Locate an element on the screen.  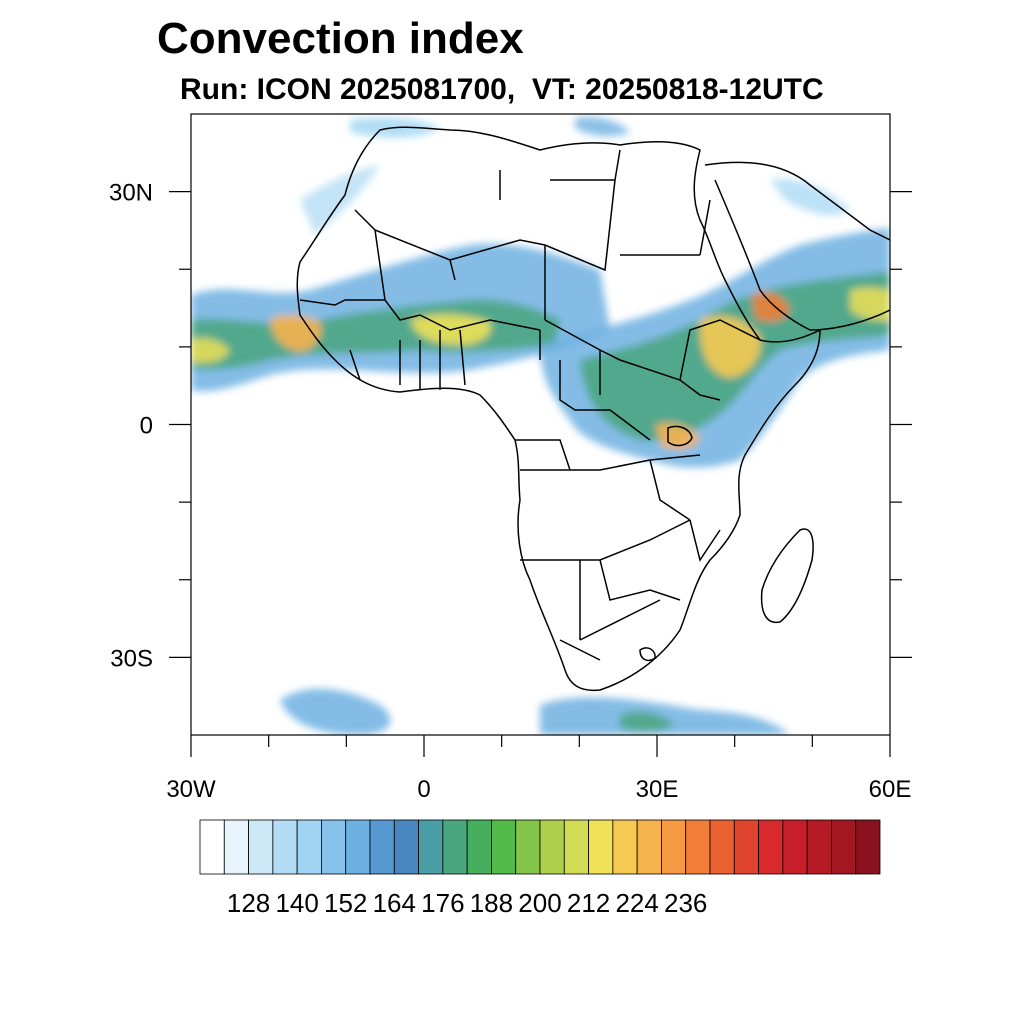
x-tick-label: 0 is located at coordinates (423, 789).